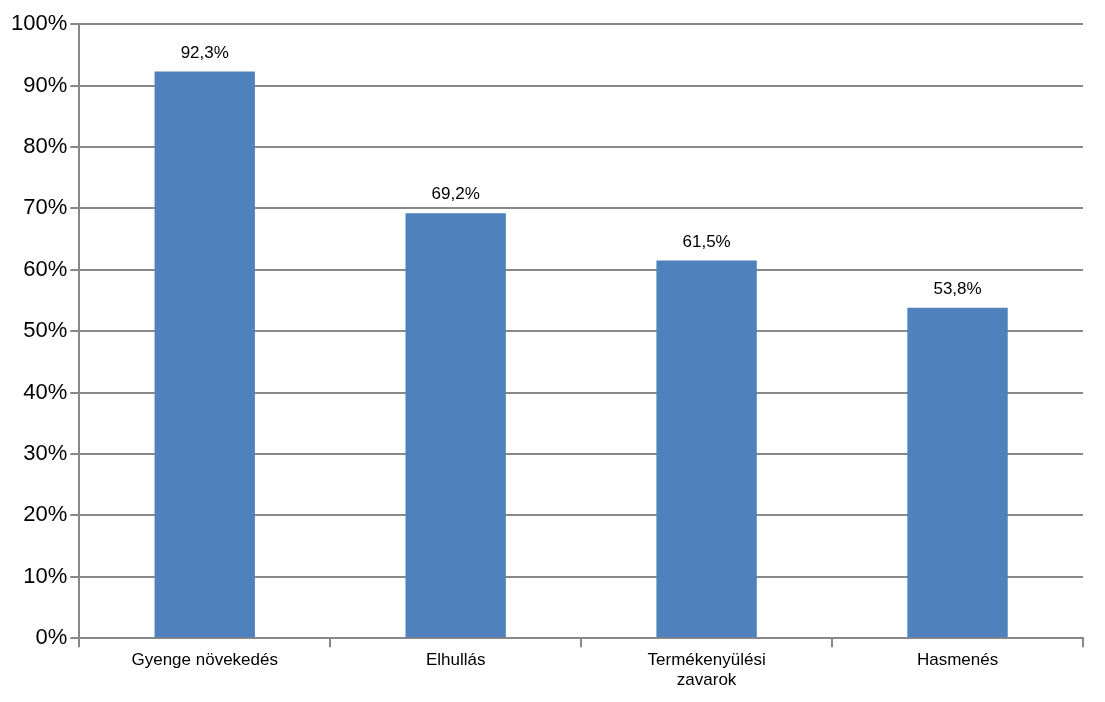 The height and width of the screenshot is (702, 1105). I want to click on data-label: 53,8%, so click(957, 289).